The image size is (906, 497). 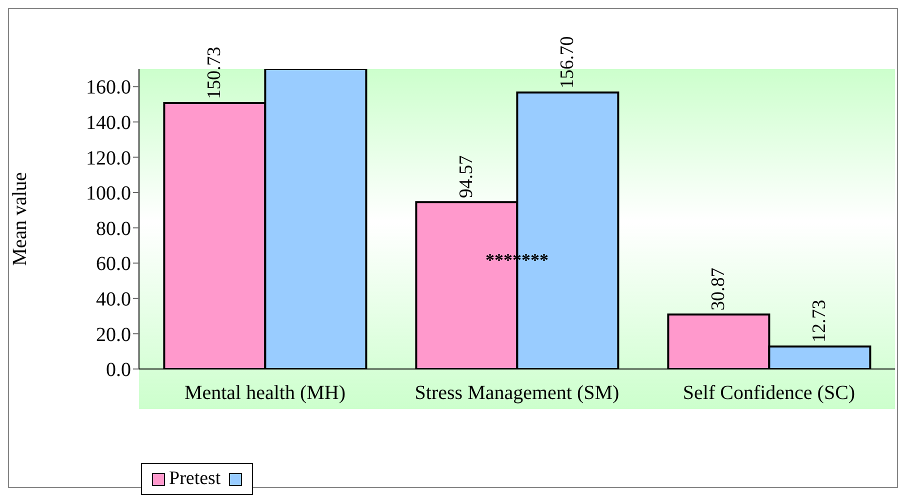 What do you see at coordinates (113, 335) in the screenshot?
I see `y-tick-label: 20.0` at bounding box center [113, 335].